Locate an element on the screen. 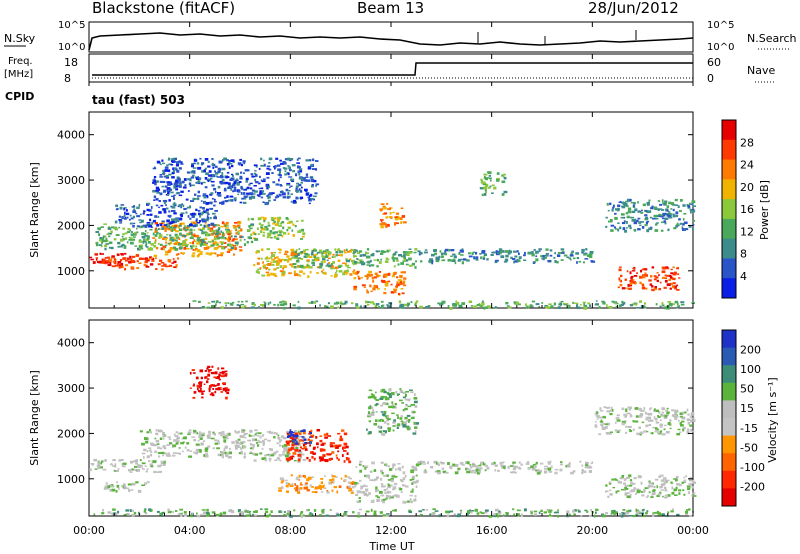  nave-label: Nave is located at coordinates (761, 70).